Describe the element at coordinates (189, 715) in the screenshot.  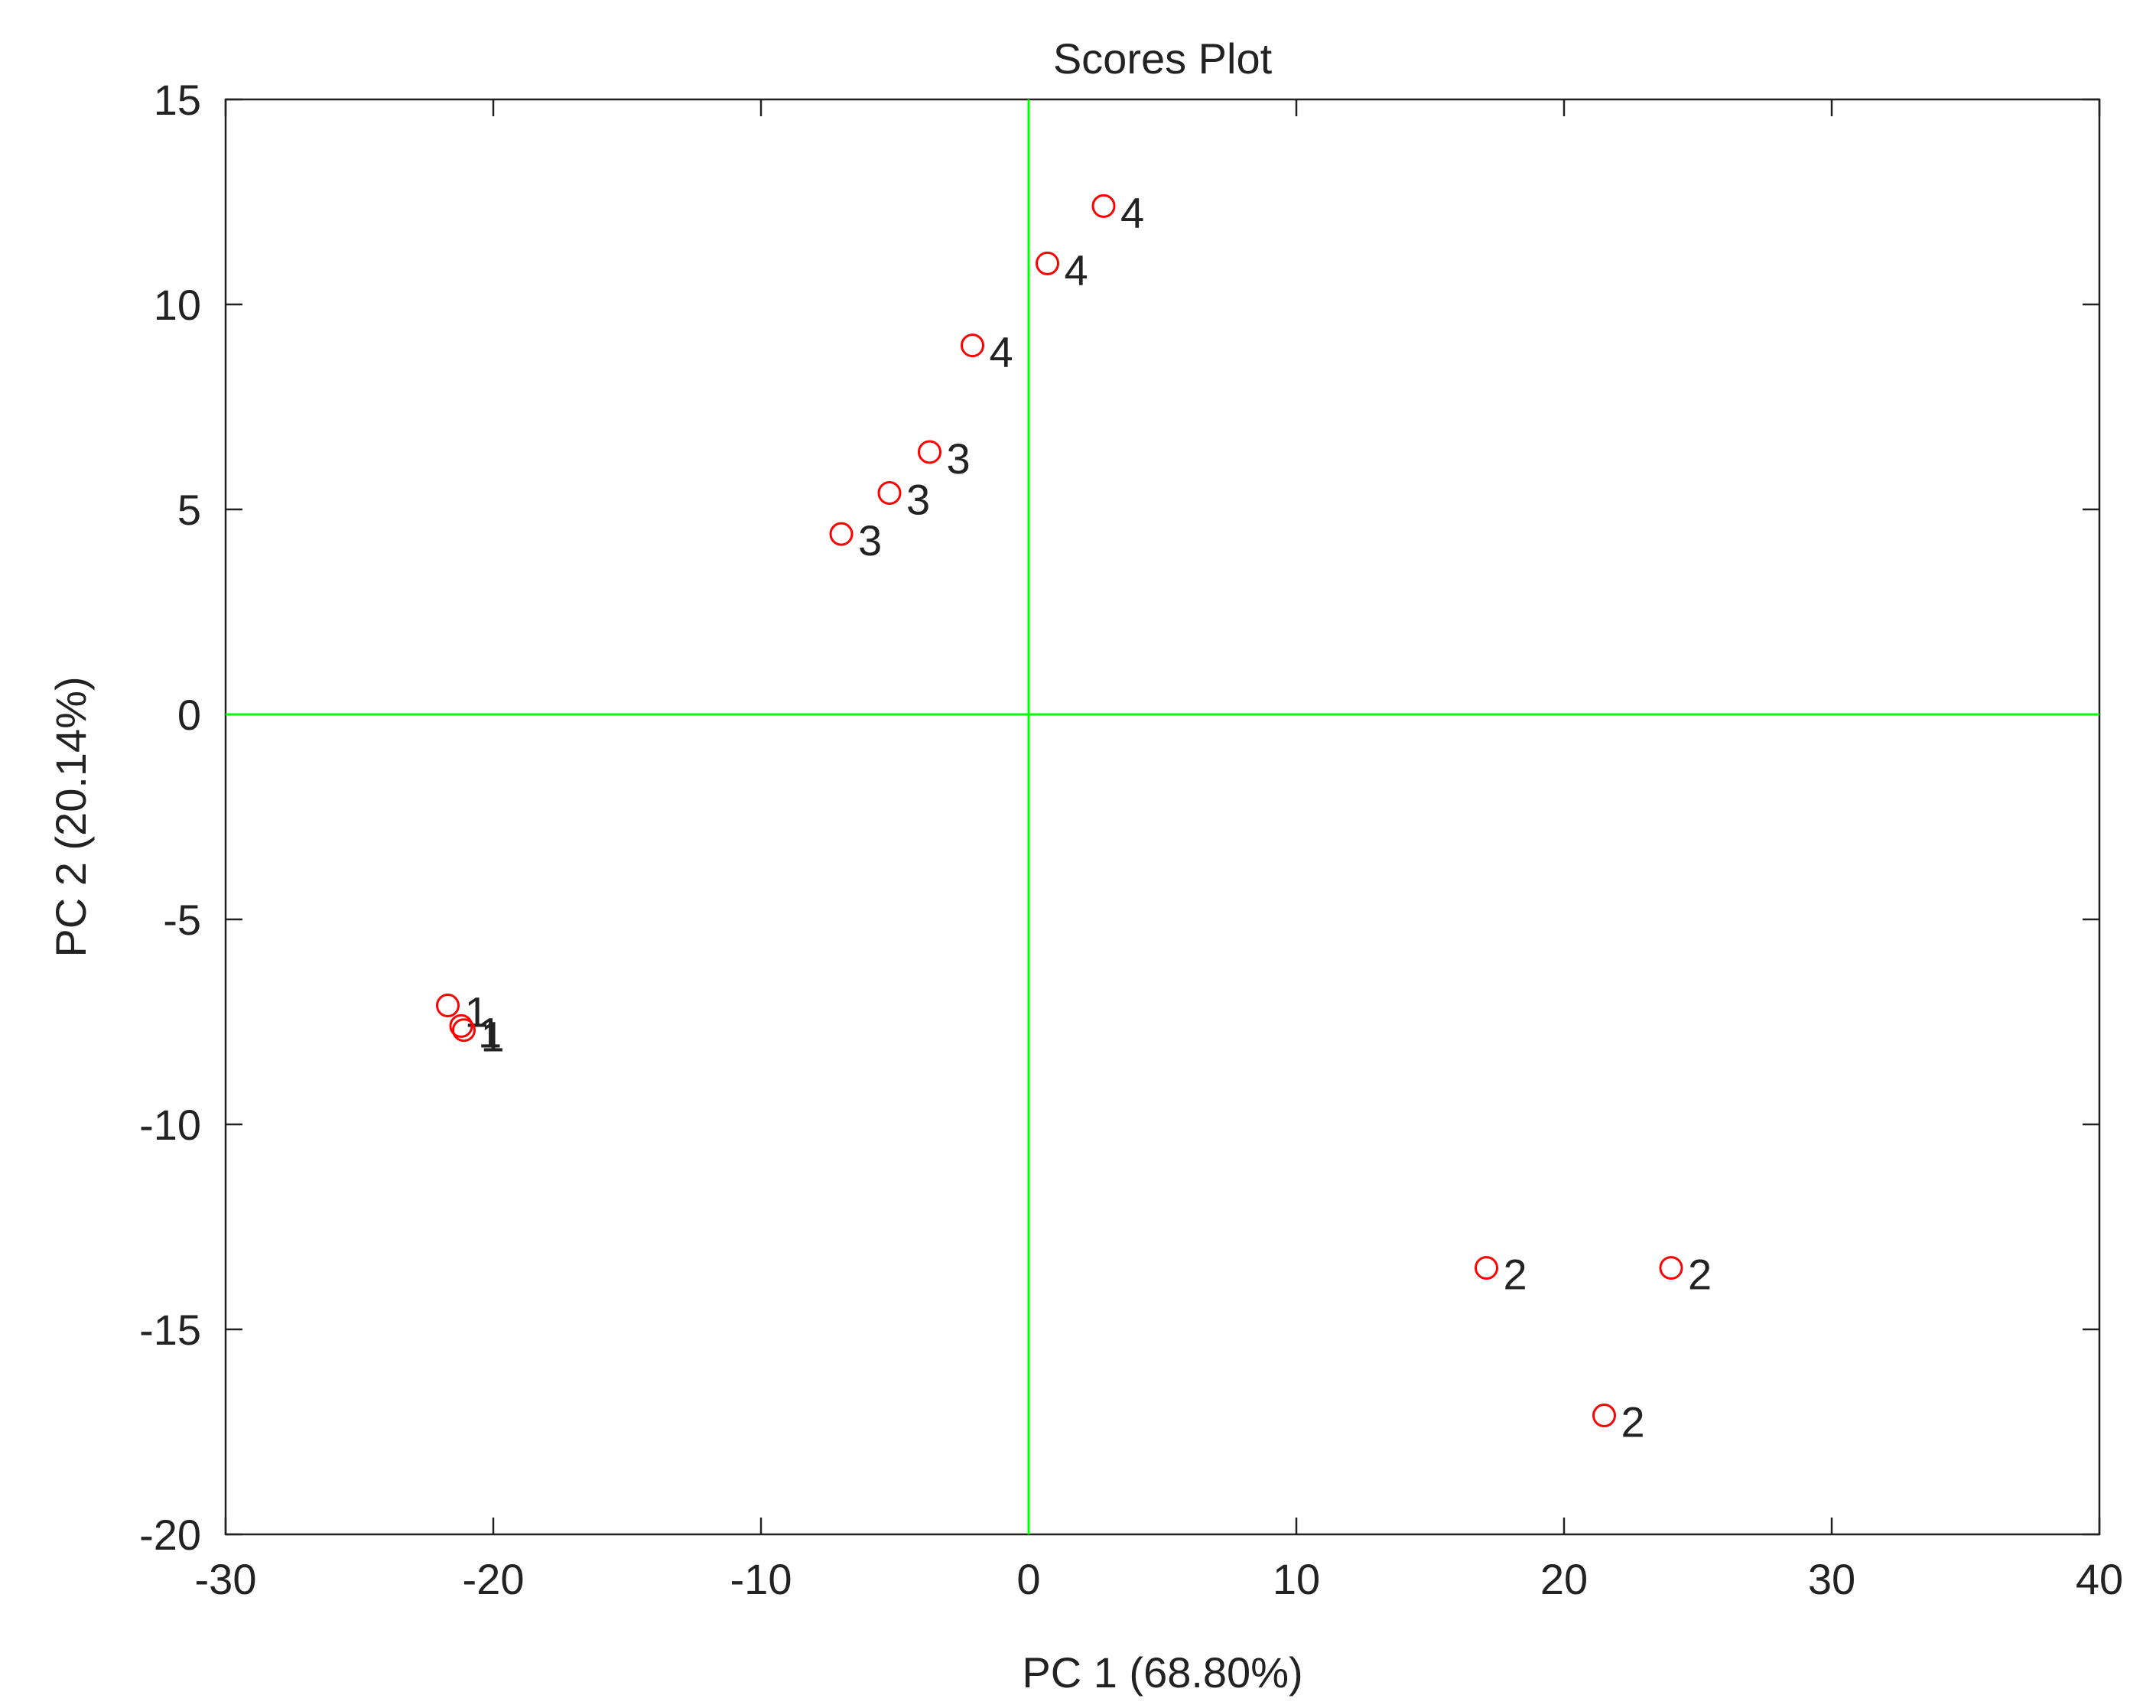
I see `y-tick-label: 0` at that location.